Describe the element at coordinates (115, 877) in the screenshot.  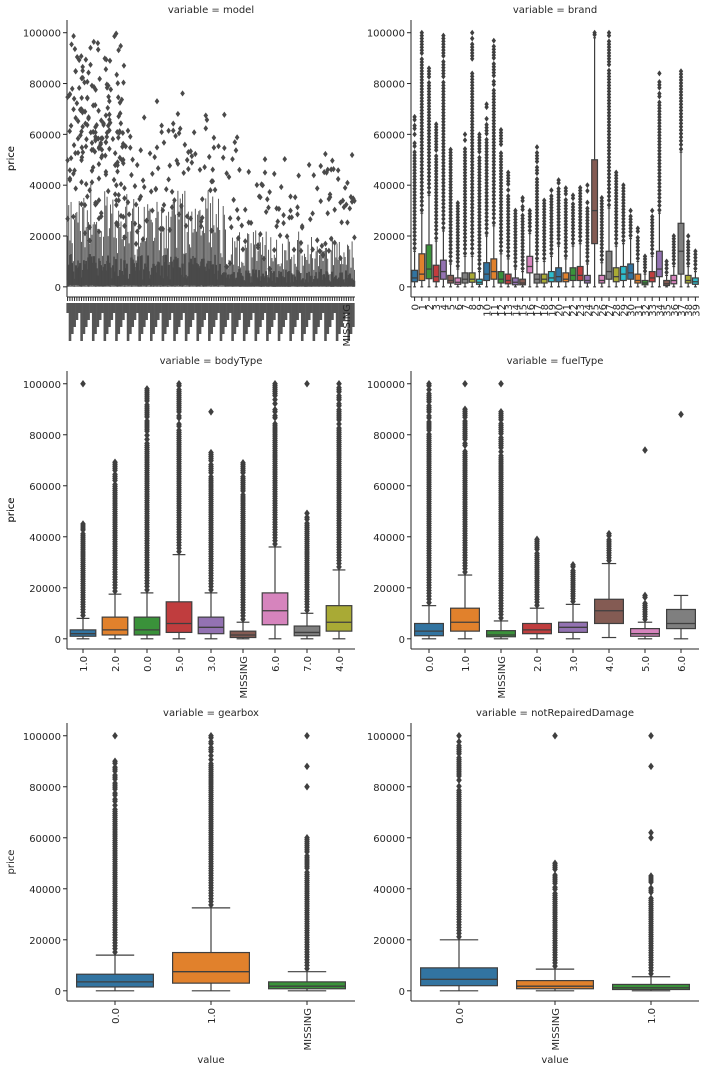
I see `box-0.0: 0.0` at that location.